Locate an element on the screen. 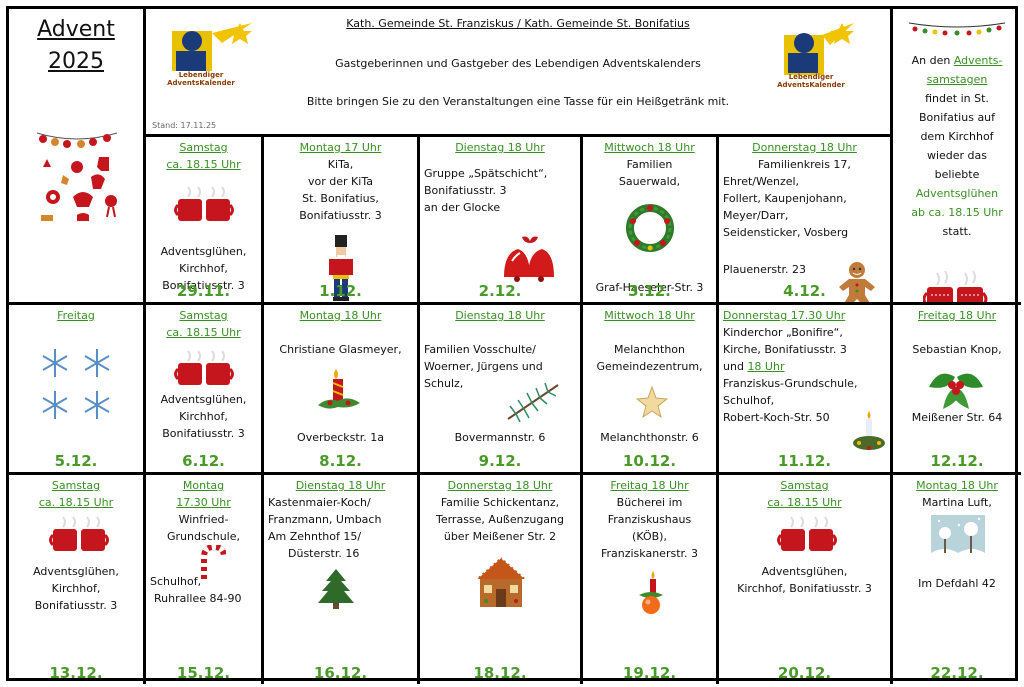 This screenshot has width=1024, height=687. wreath-icon is located at coordinates (650, 228).